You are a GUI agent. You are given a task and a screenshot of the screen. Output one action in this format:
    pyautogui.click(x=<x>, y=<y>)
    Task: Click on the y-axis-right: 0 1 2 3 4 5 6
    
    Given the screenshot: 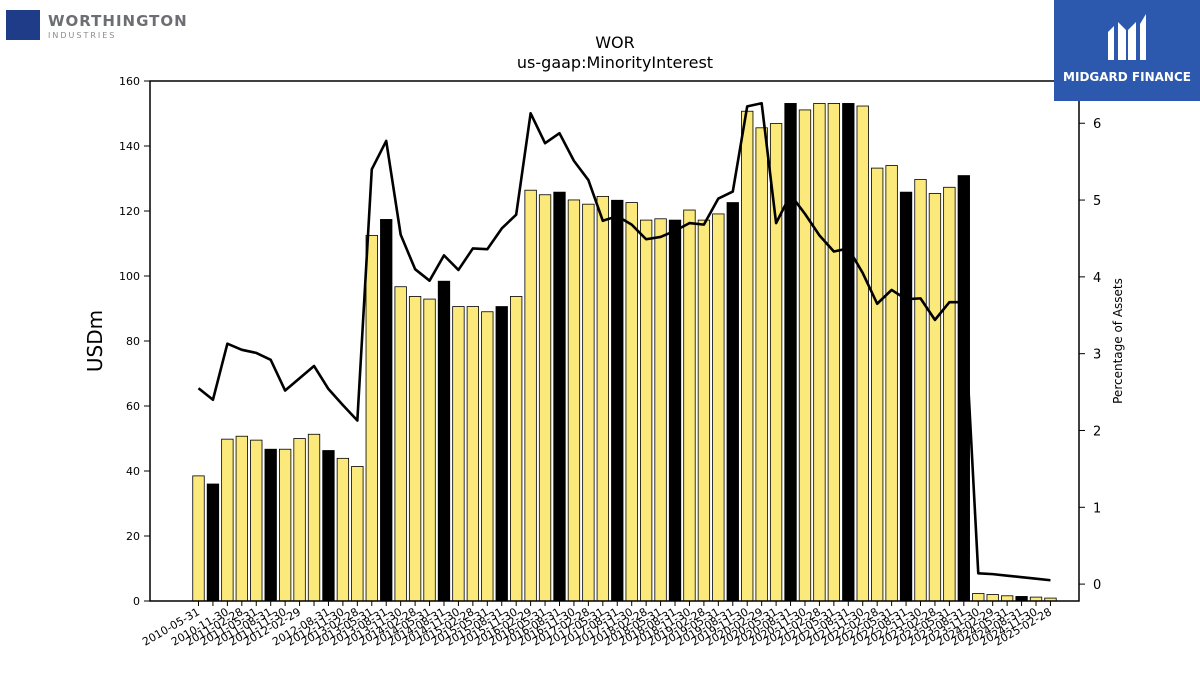 What is the action you would take?
    pyautogui.click(x=1090, y=355)
    